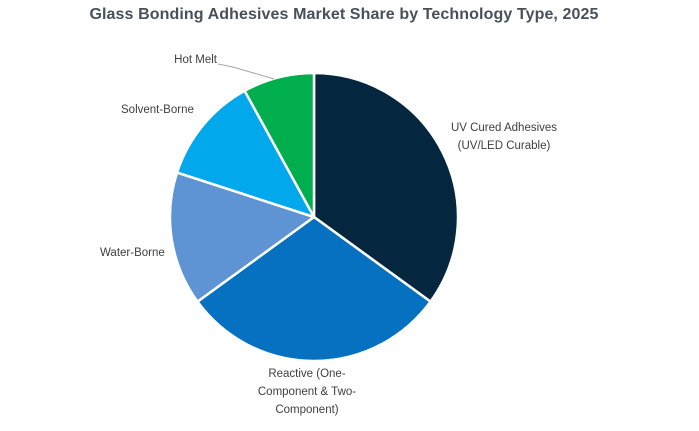  Describe the element at coordinates (386, 187) in the screenshot. I see `pie-slice-uv-cured-adhesives-uv-led-curable` at that location.